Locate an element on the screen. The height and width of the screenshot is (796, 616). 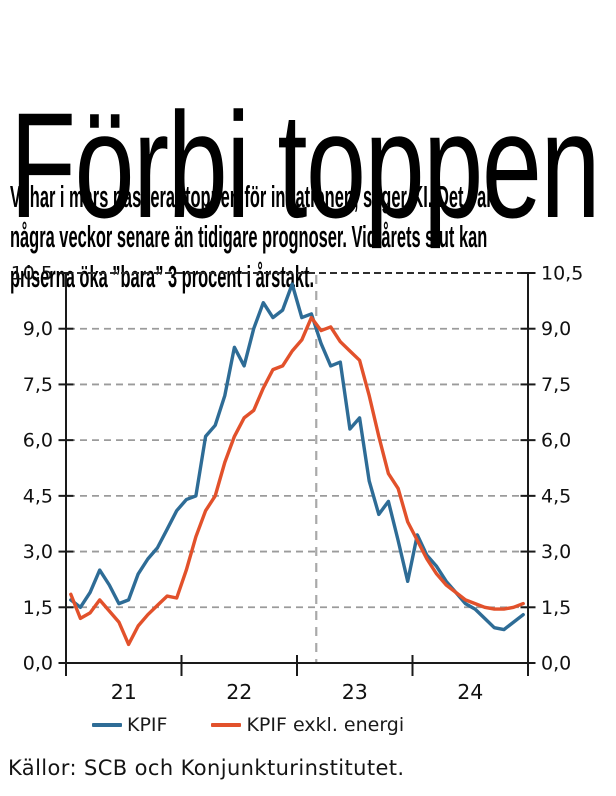
x-axis-label: 21 is located at coordinates (124, 692).